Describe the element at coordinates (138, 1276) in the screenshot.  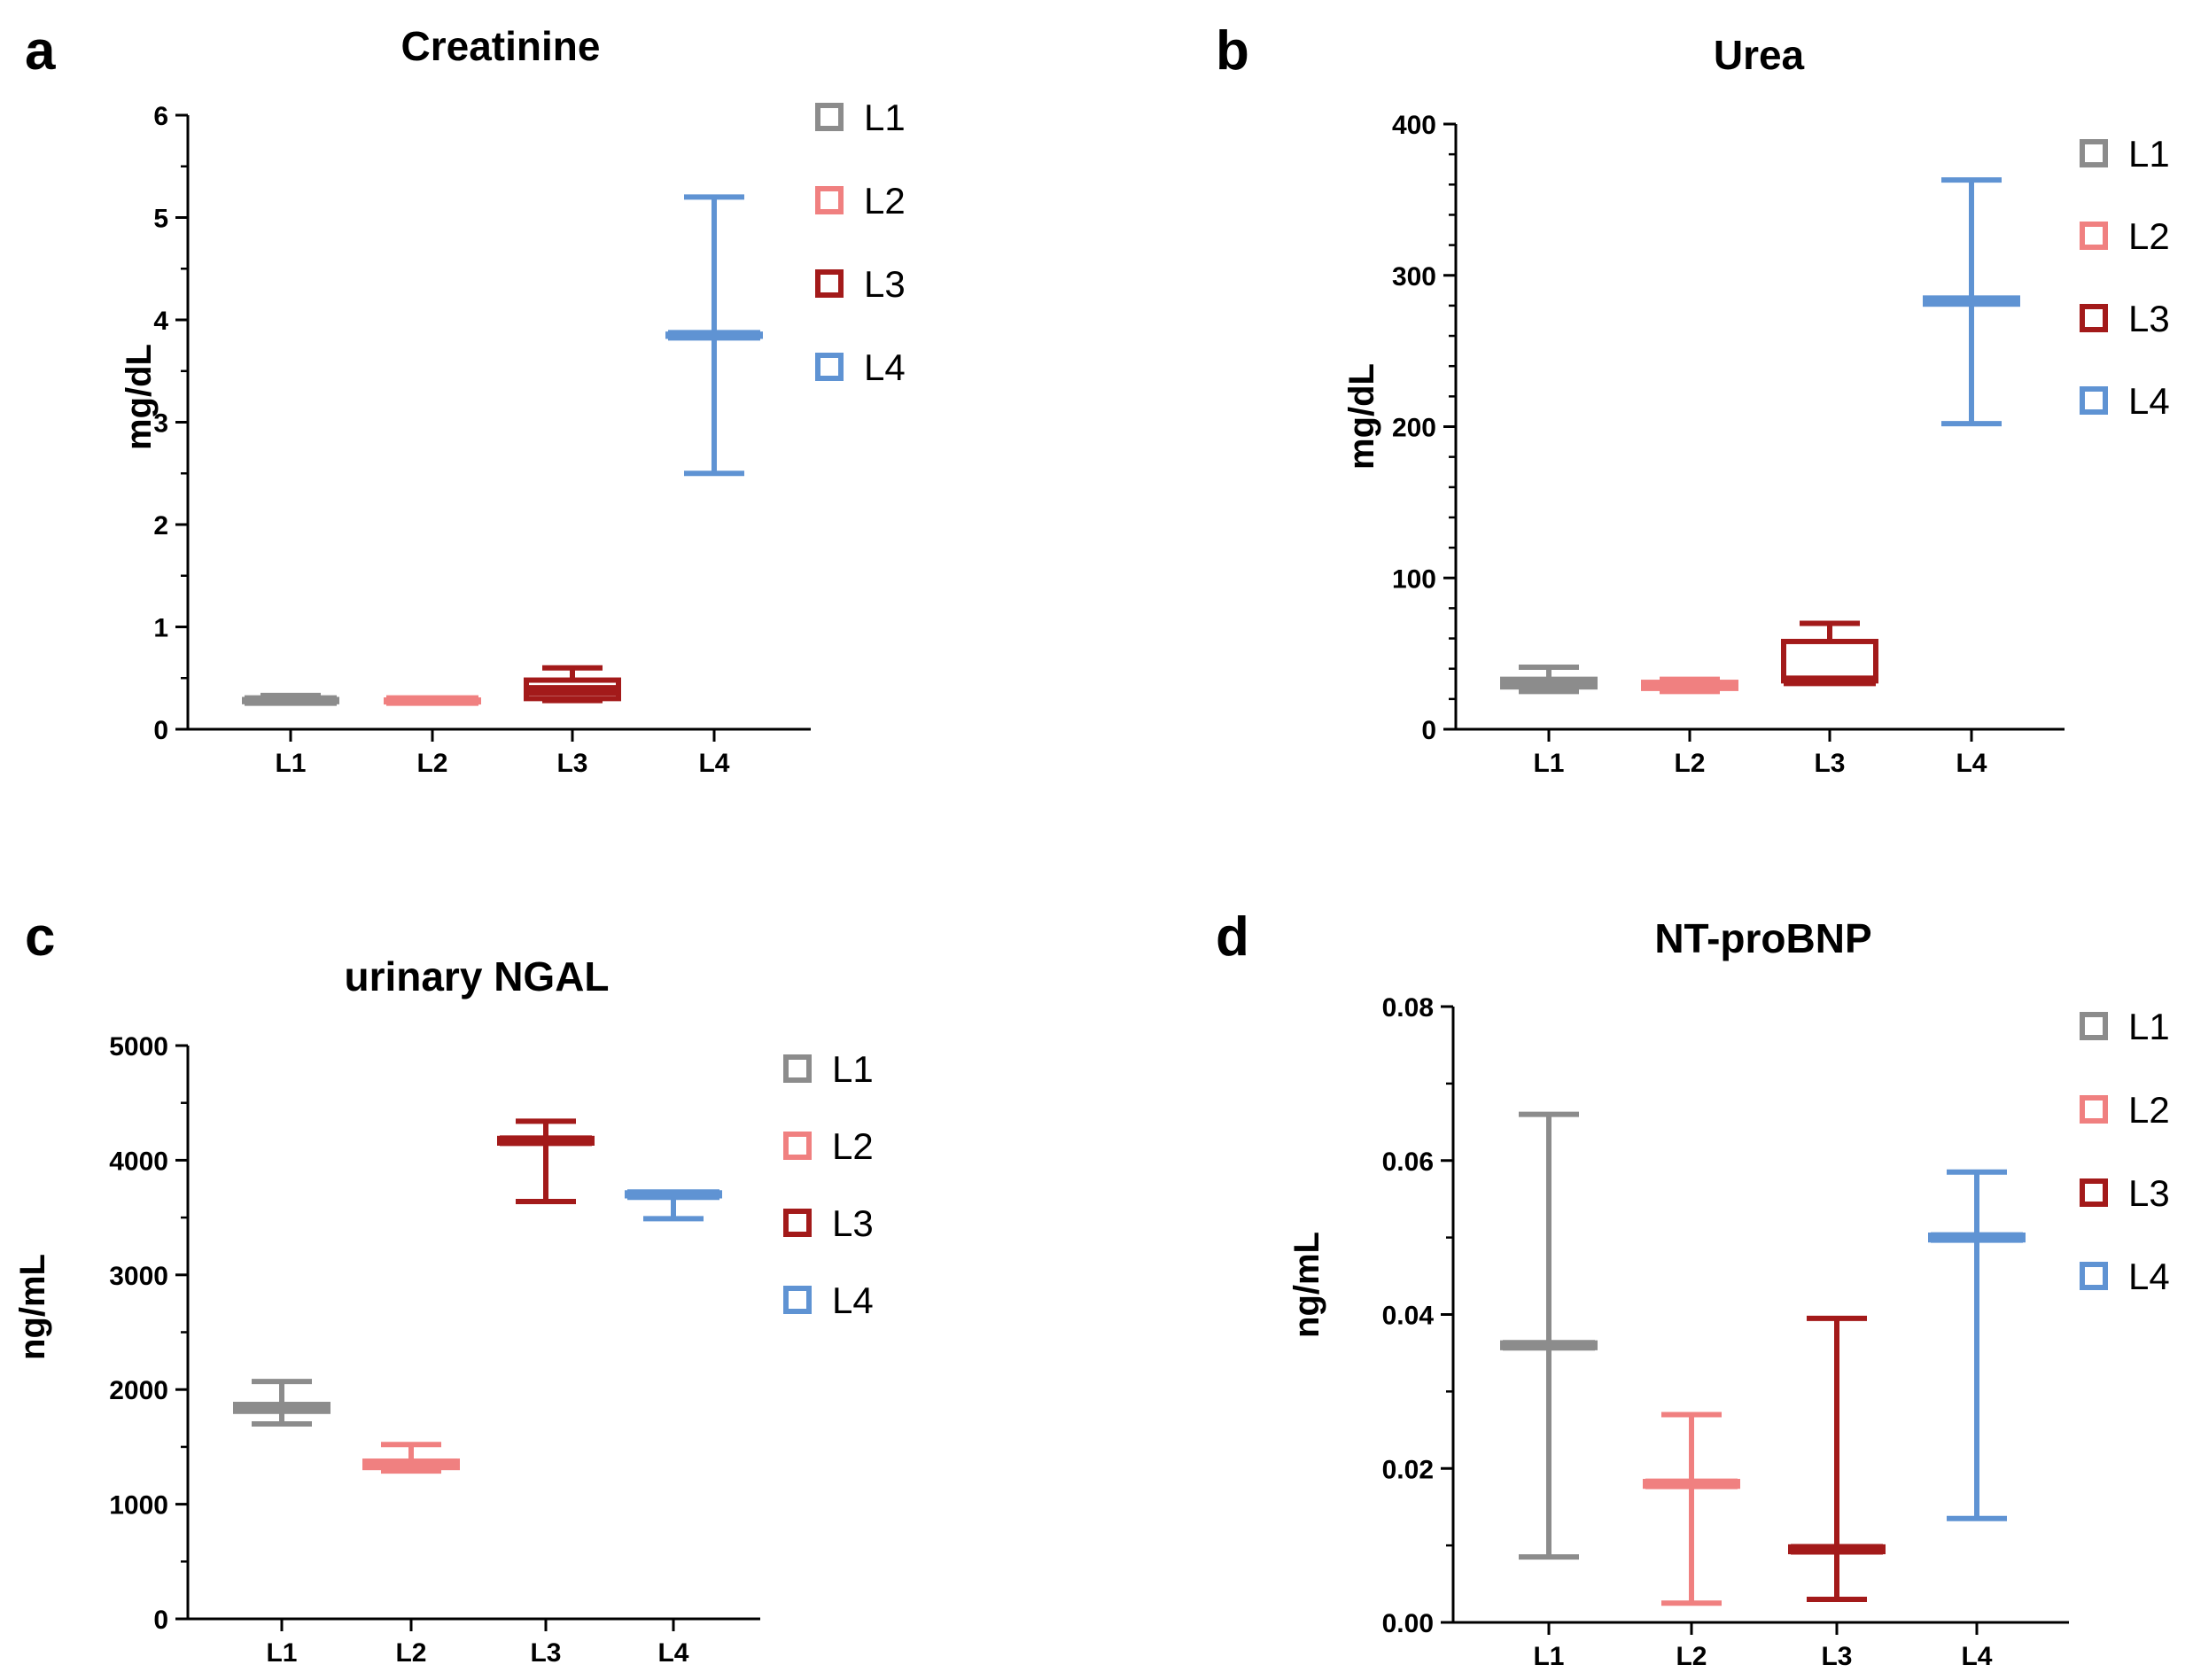
I see `y-tick-label: 3000` at that location.